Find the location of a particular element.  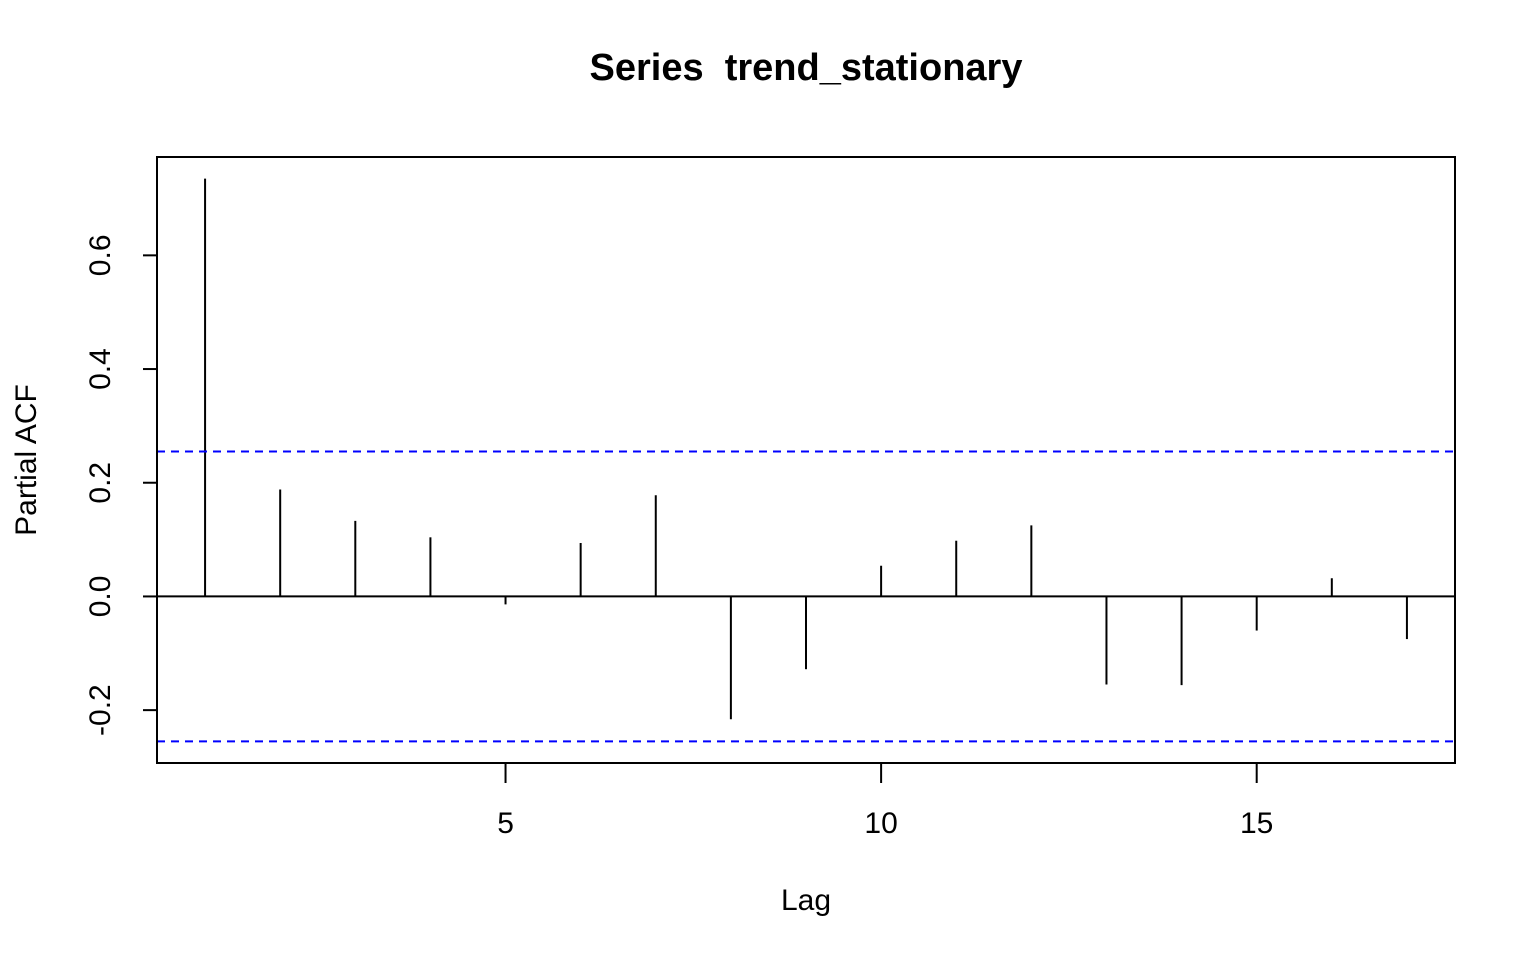

x-tick-label: 10 is located at coordinates (880, 823).